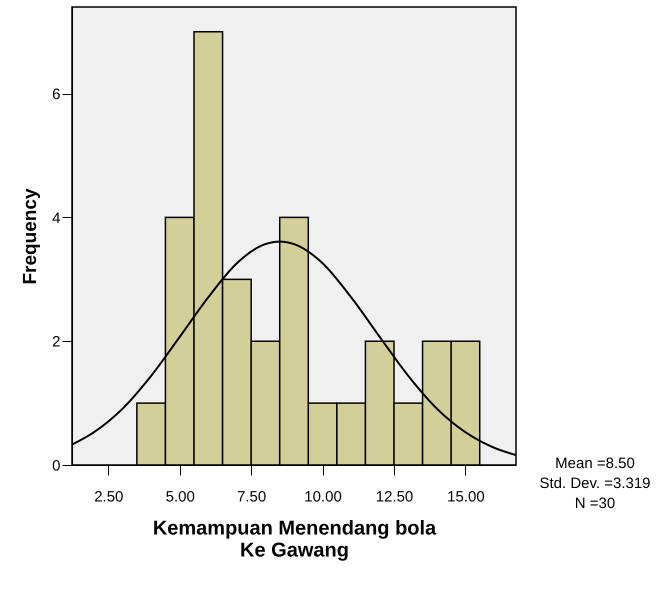  I want to click on x-tick-label: 12.50, so click(395, 497).